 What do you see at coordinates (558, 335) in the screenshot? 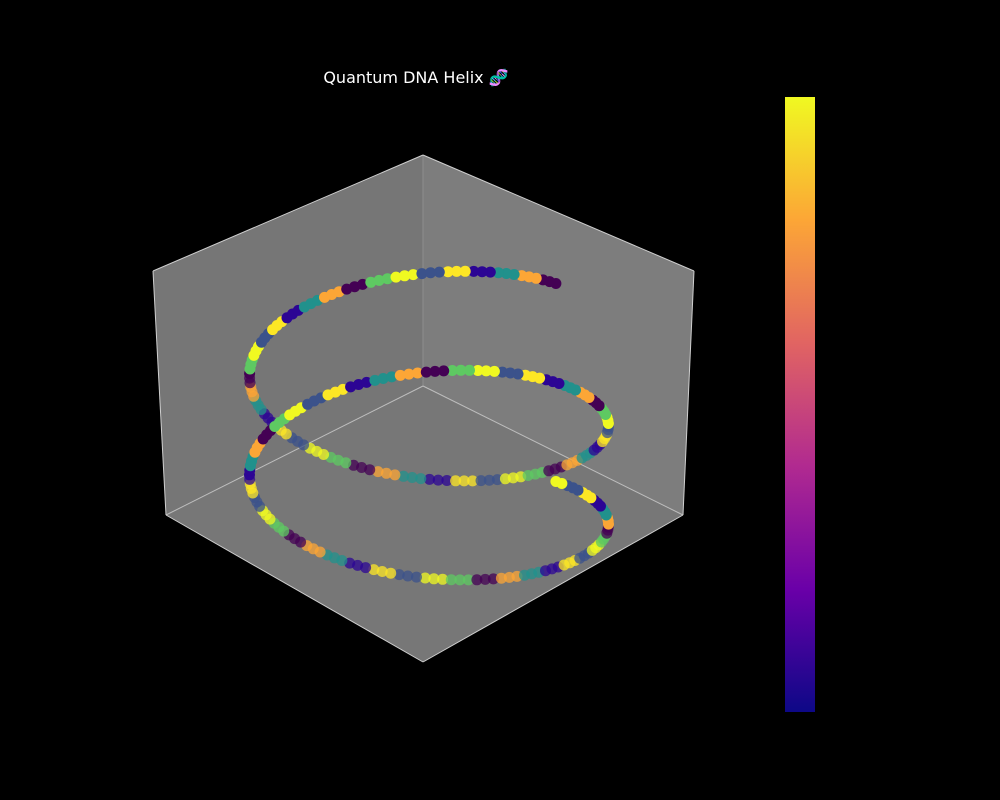
I see `back-right-pane` at bounding box center [558, 335].